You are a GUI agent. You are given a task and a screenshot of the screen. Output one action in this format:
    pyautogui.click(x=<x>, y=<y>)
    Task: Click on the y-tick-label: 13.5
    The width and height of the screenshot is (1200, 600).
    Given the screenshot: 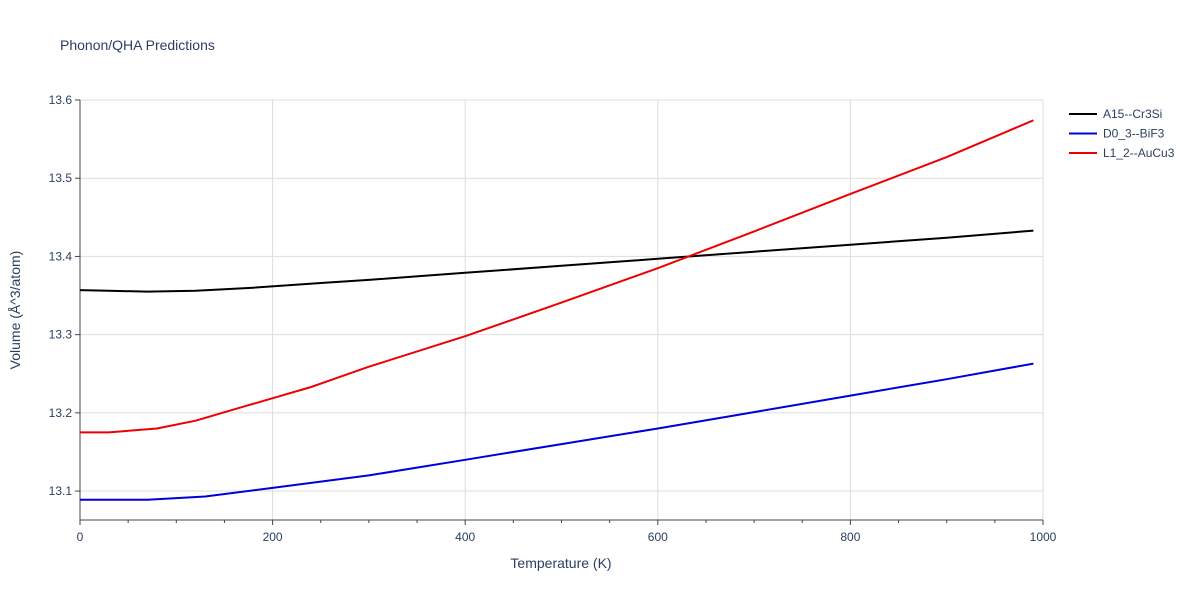 What is the action you would take?
    pyautogui.click(x=61, y=178)
    